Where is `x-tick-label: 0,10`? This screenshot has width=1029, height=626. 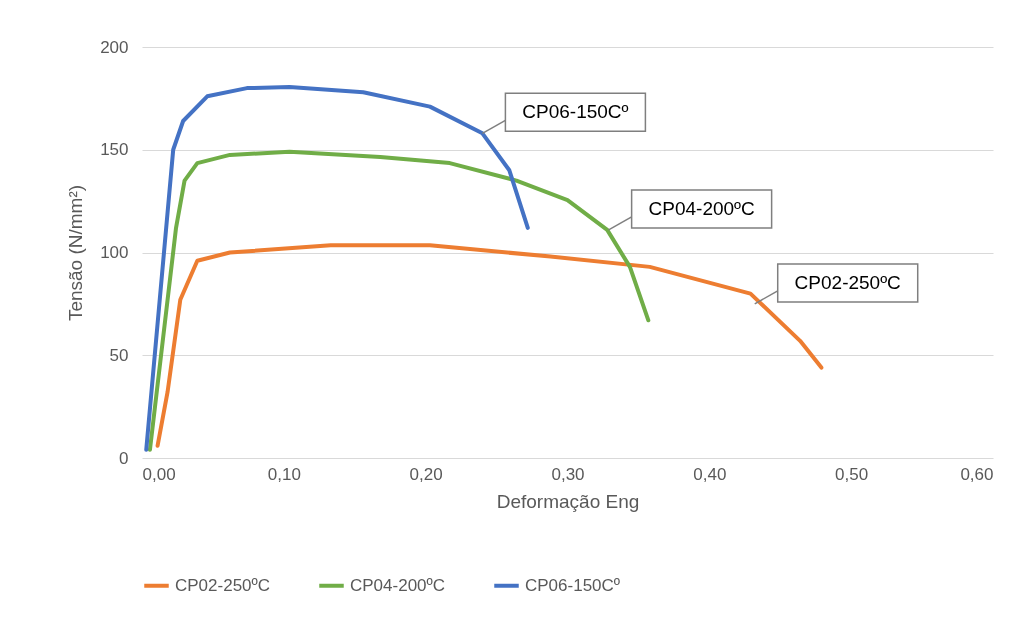 x-tick-label: 0,10 is located at coordinates (284, 474).